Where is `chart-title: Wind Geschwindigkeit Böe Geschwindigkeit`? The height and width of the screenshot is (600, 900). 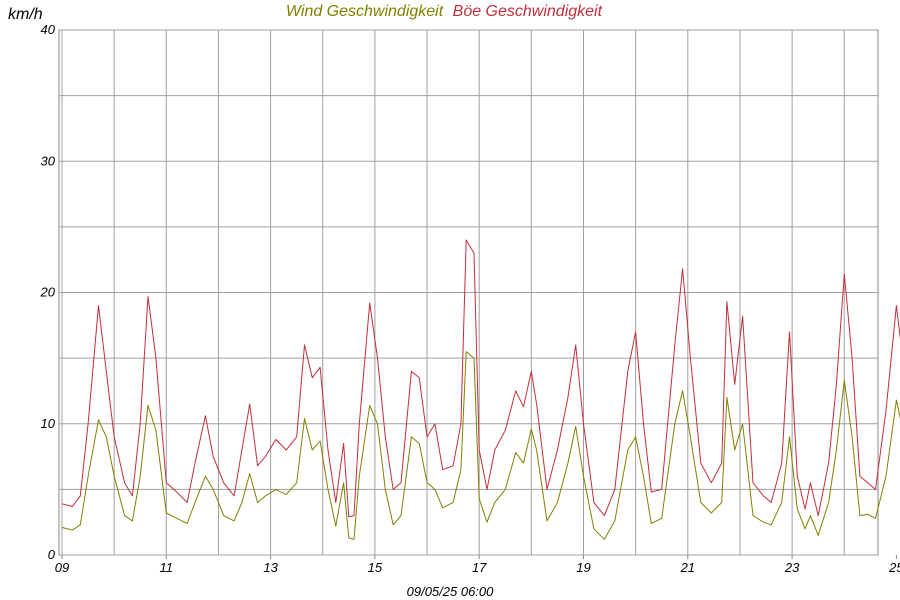
chart-title: Wind Geschwindigkeit Böe Geschwindigkeit is located at coordinates (444, 11).